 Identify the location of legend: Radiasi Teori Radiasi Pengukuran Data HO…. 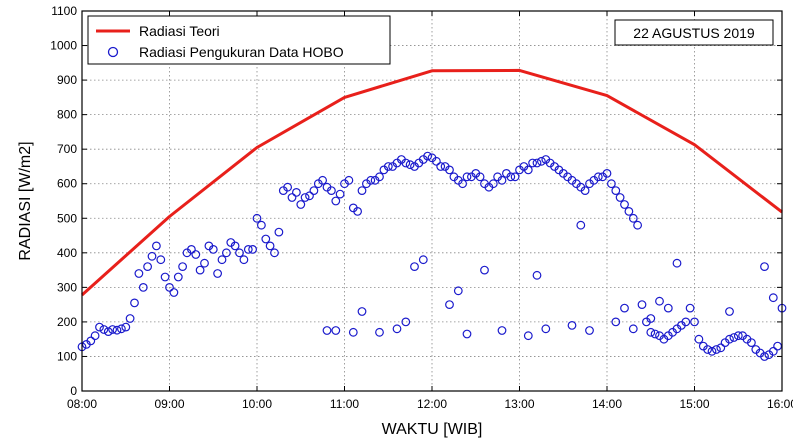
(239, 40).